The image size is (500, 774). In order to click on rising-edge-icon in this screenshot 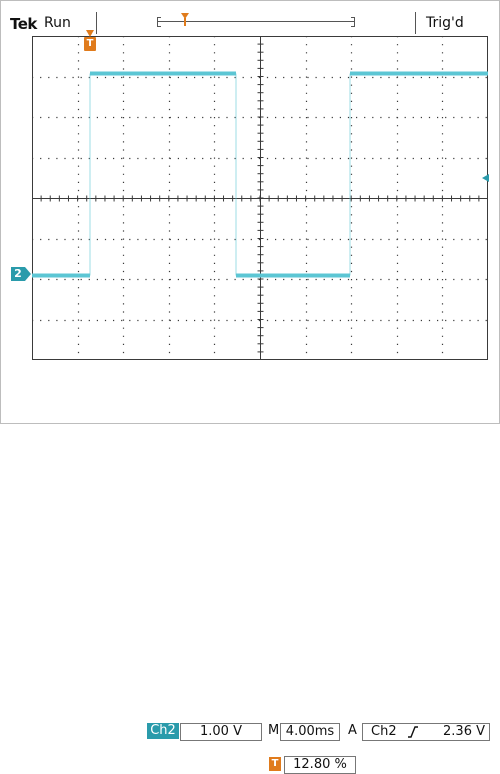, I will do `click(413, 732)`.